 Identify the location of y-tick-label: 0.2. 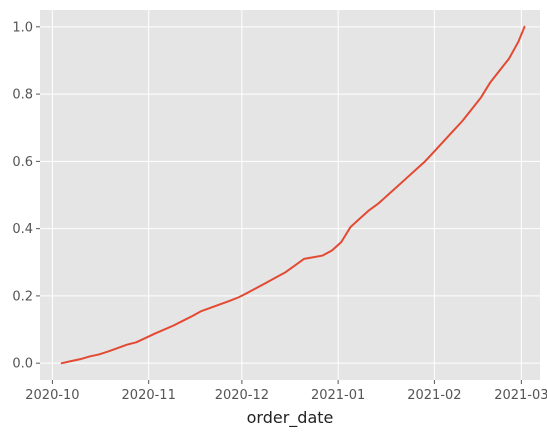
(22, 296).